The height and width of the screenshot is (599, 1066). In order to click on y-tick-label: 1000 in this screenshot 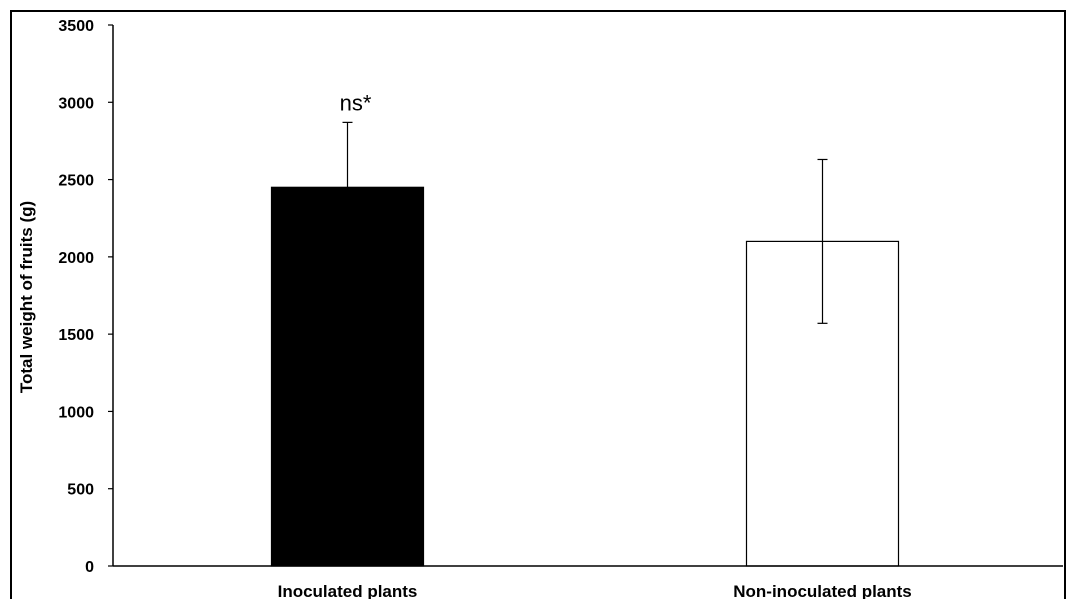, I will do `click(76, 412)`.